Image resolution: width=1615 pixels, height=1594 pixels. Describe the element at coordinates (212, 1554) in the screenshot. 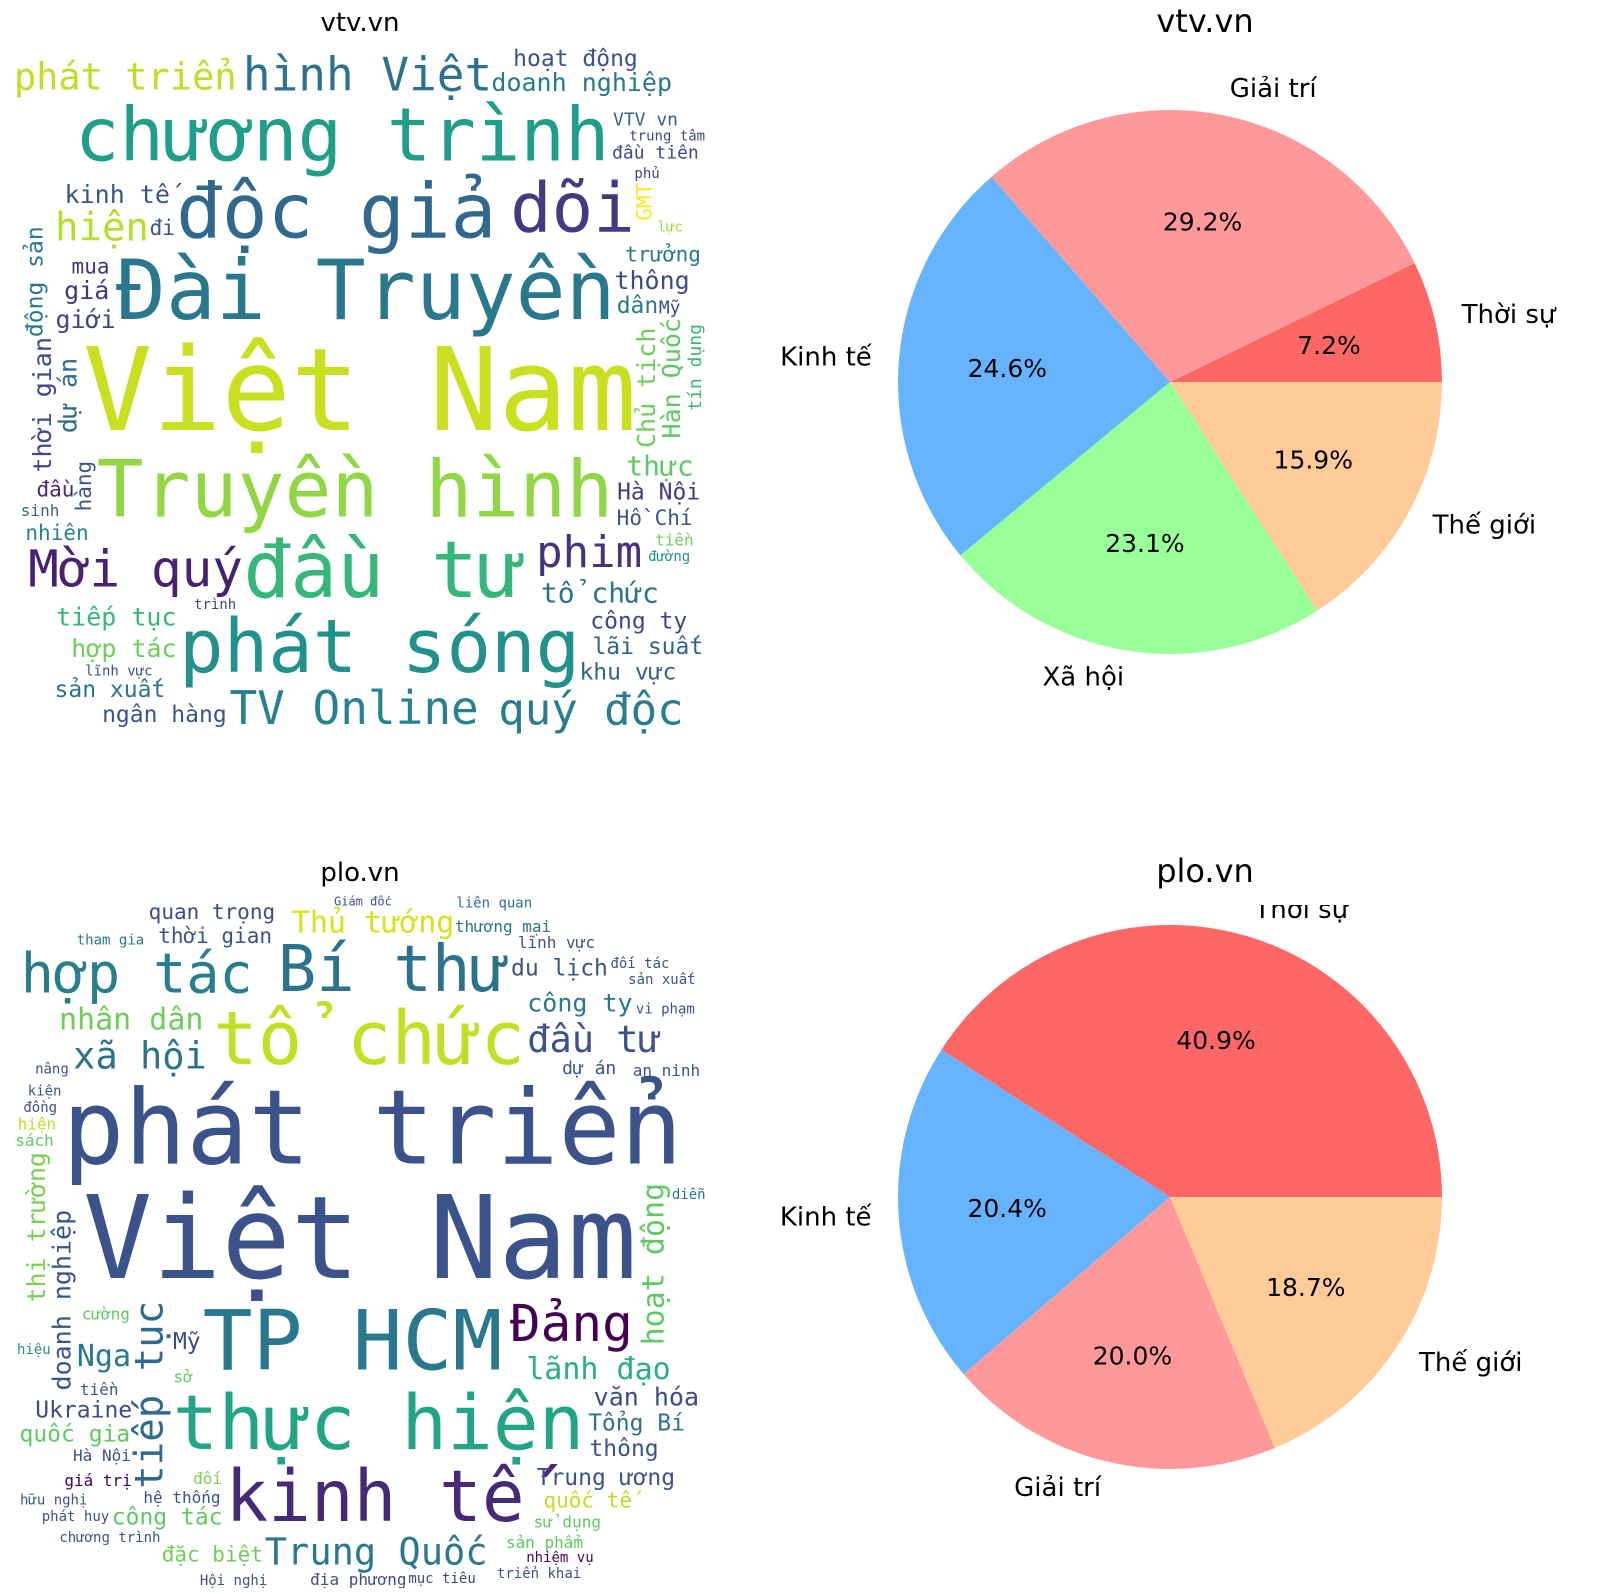

I see `wordcloud-word: đặc biệt` at that location.